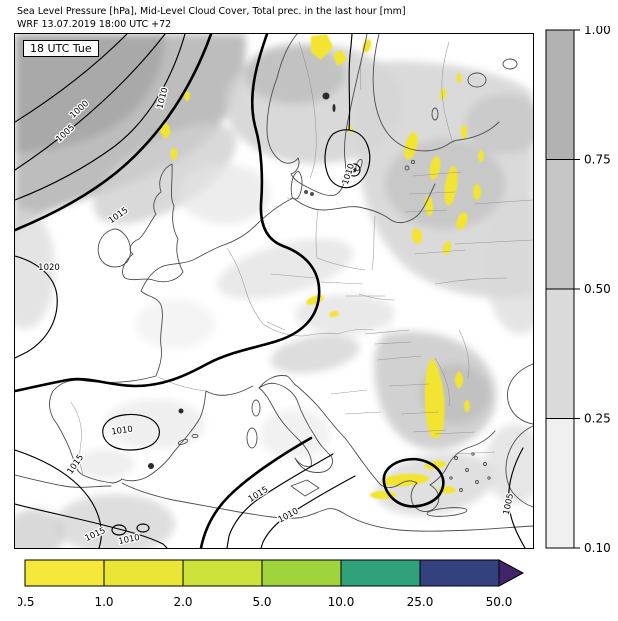 The width and height of the screenshot is (618, 621). I want to click on precipitation-colorbar: 0.5 1.0 2.0 5.0 10.0 25.0 50.0, so click(271, 584).